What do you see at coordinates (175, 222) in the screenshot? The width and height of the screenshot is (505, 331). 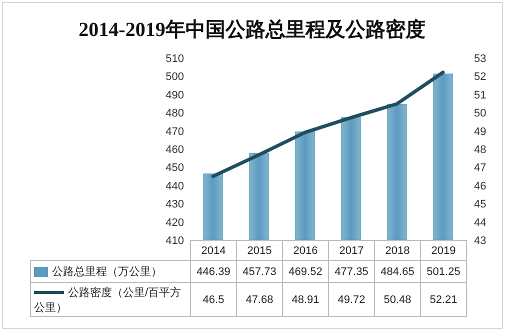 I see `y-tick-label: 420` at bounding box center [175, 222].